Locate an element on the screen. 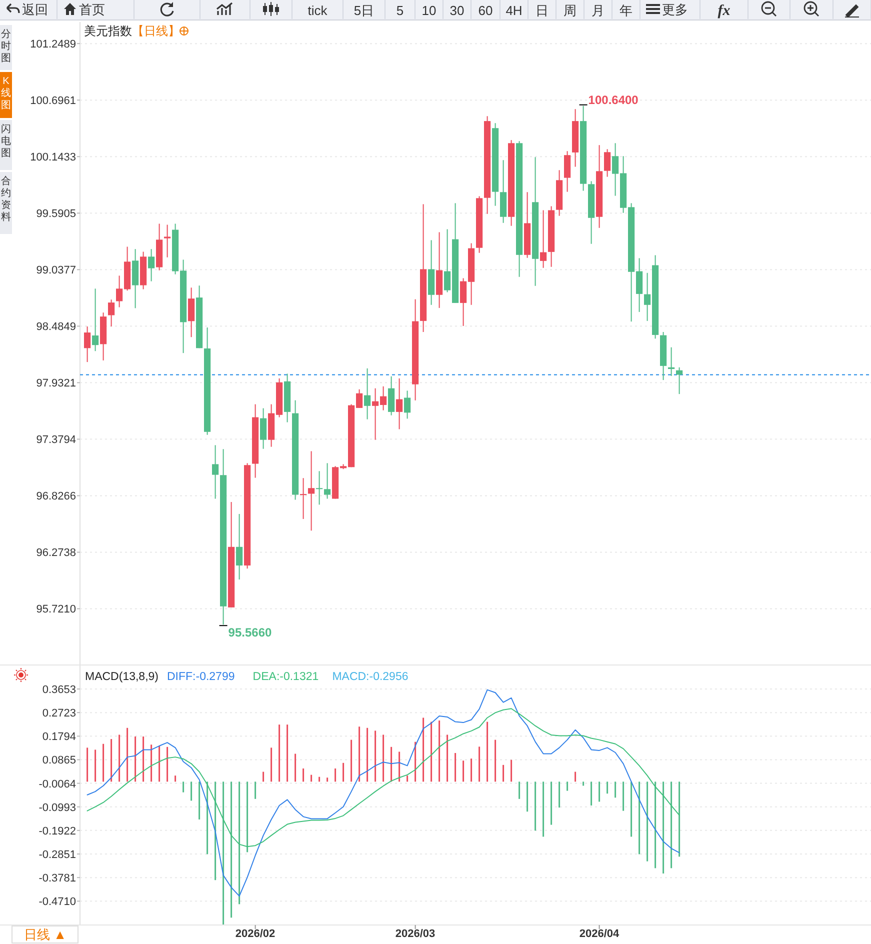 The height and width of the screenshot is (944, 871). y-tick-label: 0.3653 is located at coordinates (59, 690).